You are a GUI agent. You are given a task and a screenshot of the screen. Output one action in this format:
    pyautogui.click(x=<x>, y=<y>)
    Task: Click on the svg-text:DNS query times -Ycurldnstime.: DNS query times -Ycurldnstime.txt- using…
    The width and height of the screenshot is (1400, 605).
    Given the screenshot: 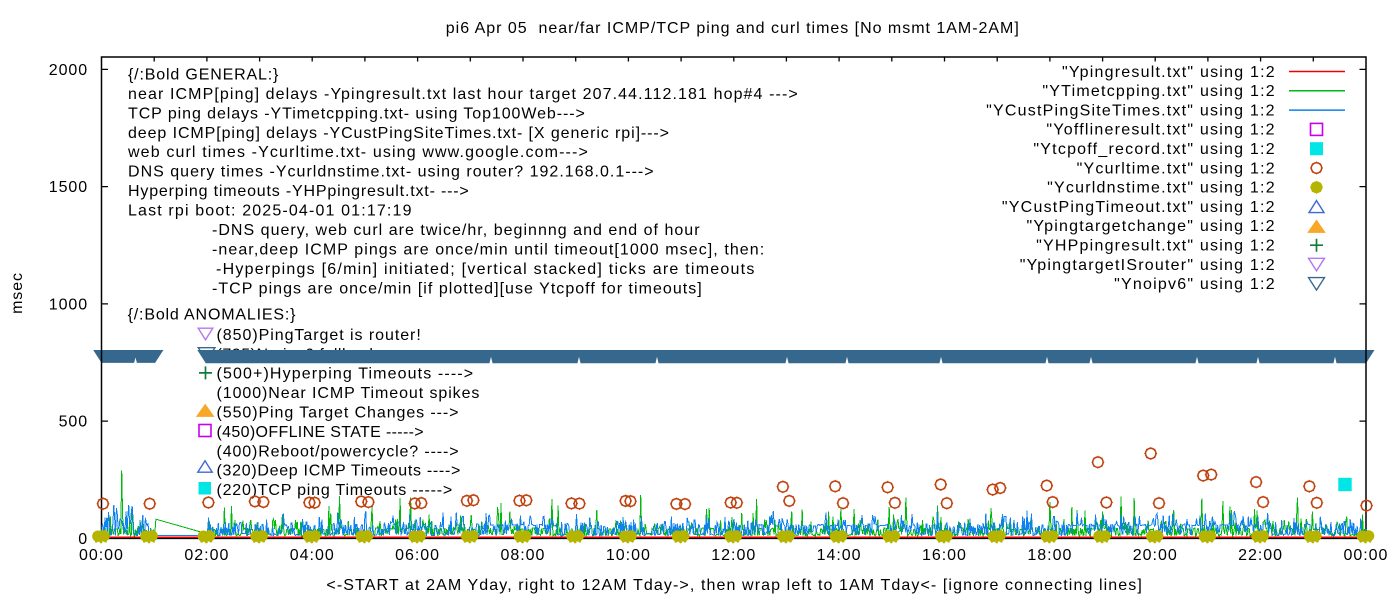 What is the action you would take?
    pyautogui.click(x=391, y=172)
    